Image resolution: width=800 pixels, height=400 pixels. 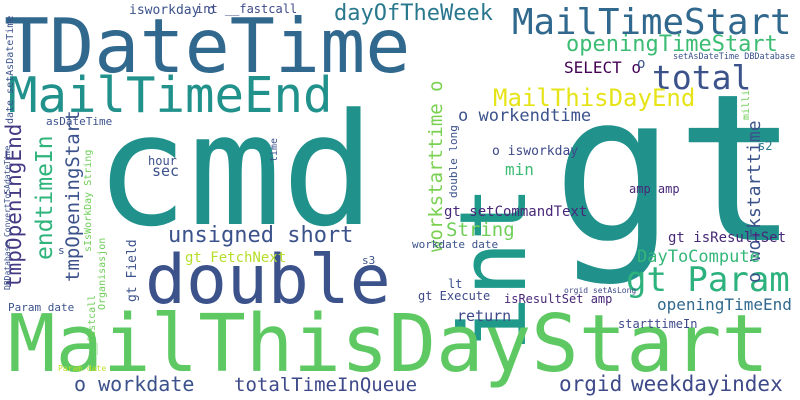 I want to click on word: milli, so click(x=746, y=104).